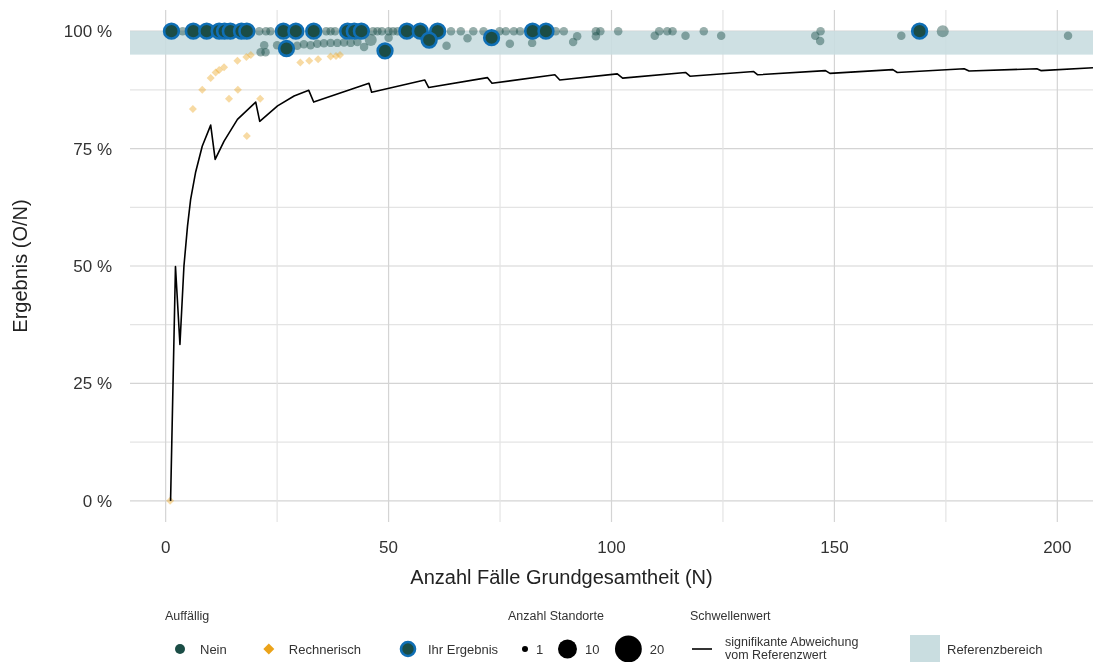  What do you see at coordinates (92, 149) in the screenshot?
I see `y-tick-label: 75 %` at bounding box center [92, 149].